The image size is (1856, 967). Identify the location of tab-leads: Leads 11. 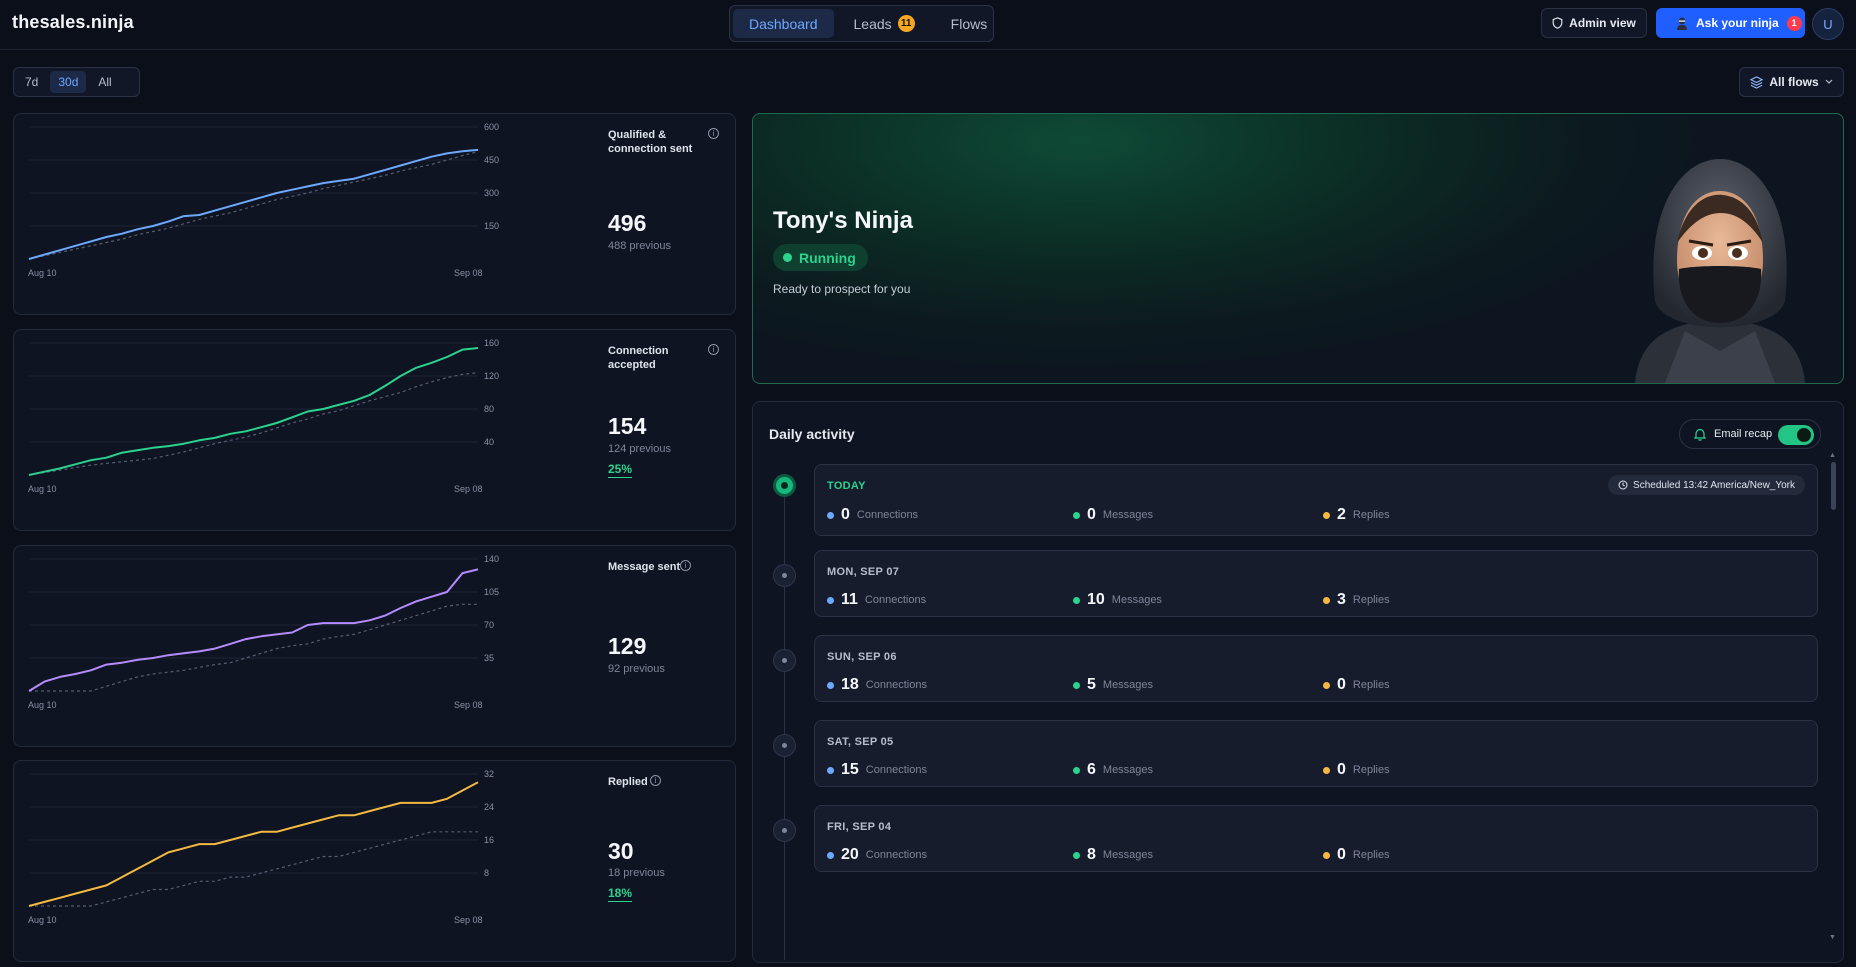
(884, 23).